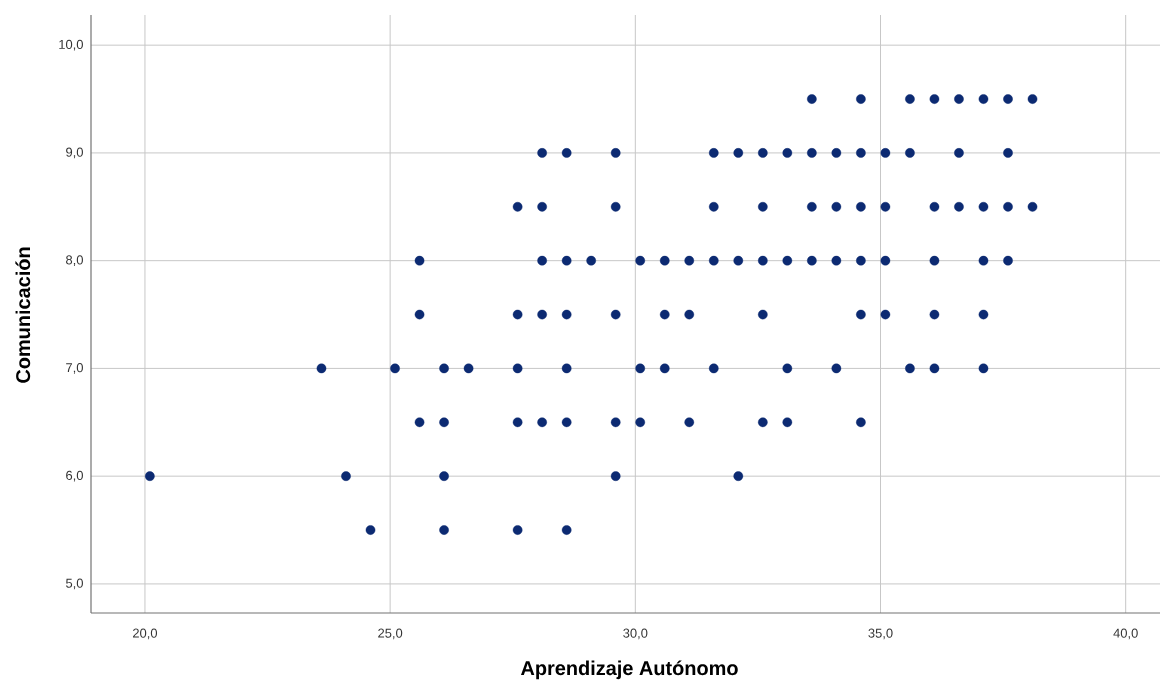 The width and height of the screenshot is (1160, 681). What do you see at coordinates (635, 634) in the screenshot?
I see `x-tick-label: 30,0` at bounding box center [635, 634].